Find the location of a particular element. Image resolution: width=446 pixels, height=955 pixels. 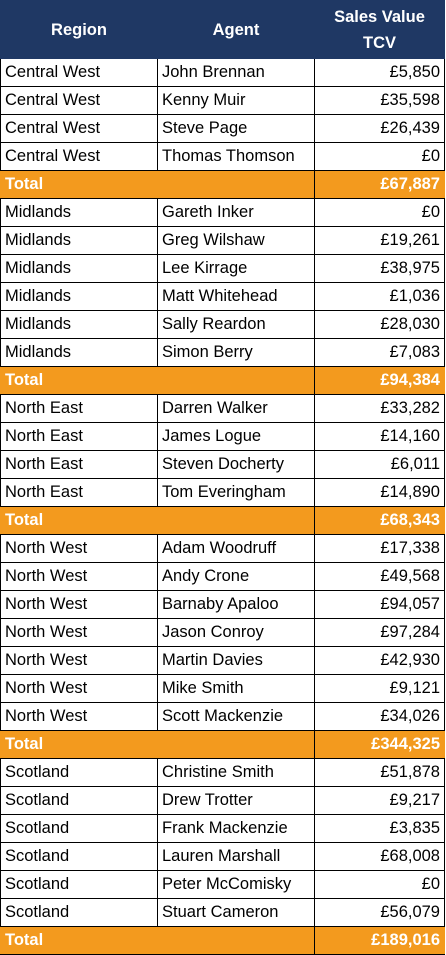

agent-cell: Thomas Thomson is located at coordinates (236, 156).